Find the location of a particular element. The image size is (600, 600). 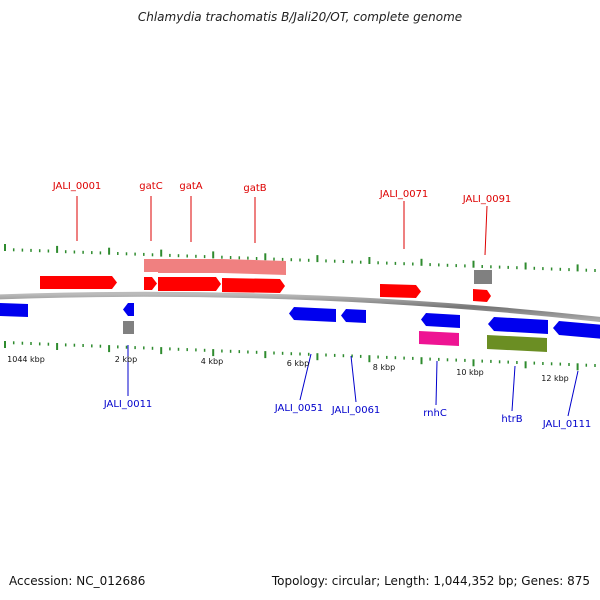

label-jali-0001: JALI_0001 is located at coordinates (77, 186).